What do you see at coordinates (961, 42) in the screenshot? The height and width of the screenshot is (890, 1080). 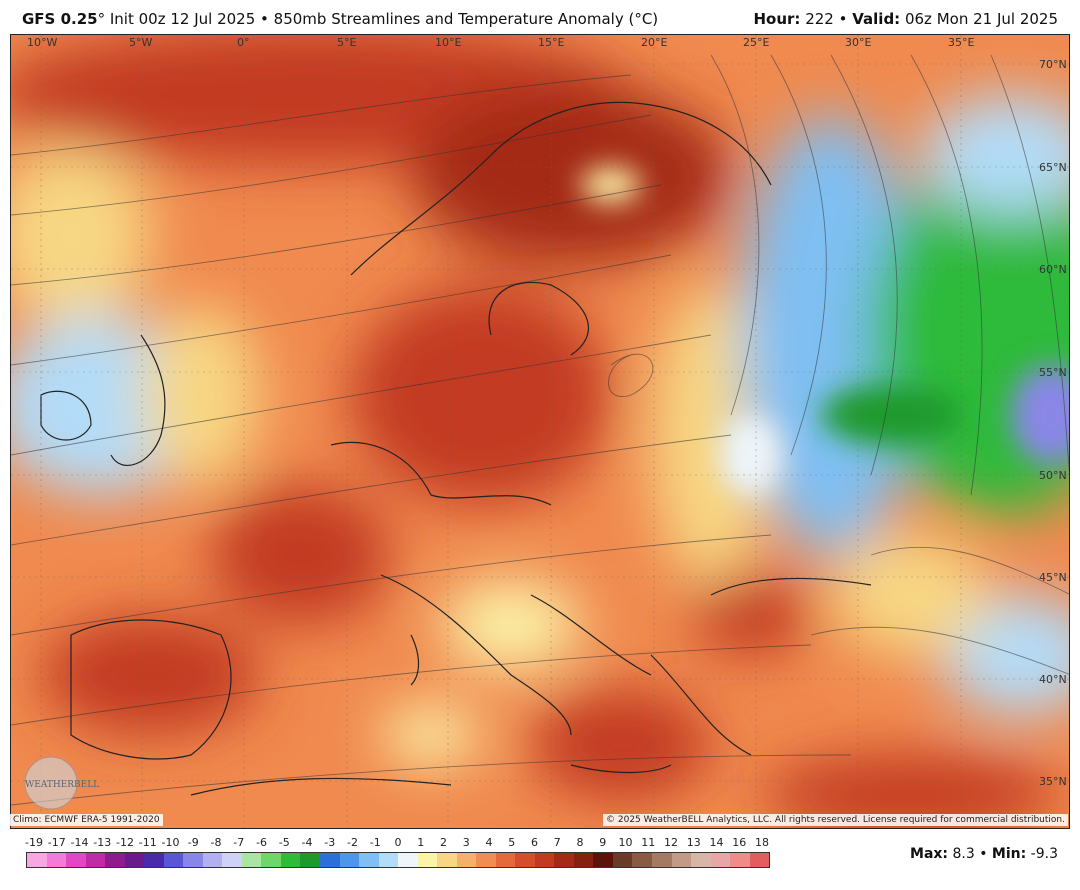 I see `lon-label: 35°E` at bounding box center [961, 42].